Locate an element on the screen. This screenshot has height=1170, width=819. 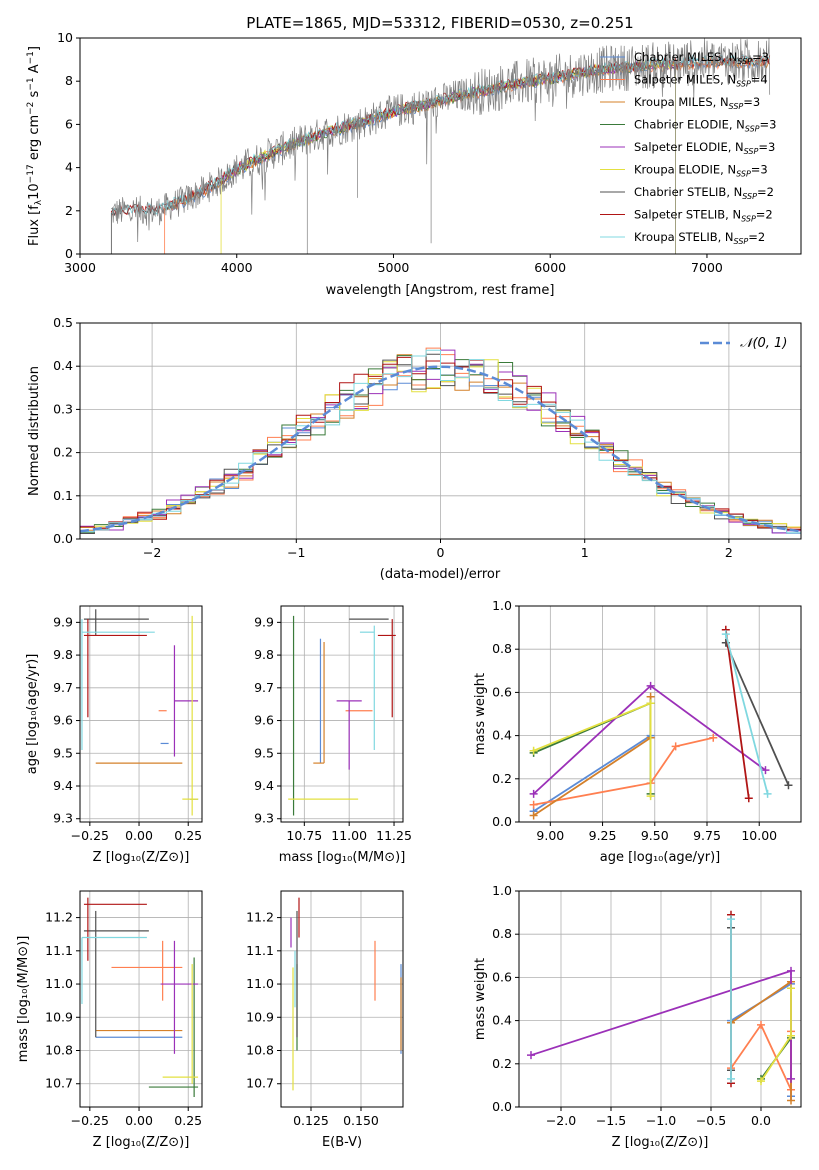
y-tick-label: 9.9 is located at coordinates (264, 621).